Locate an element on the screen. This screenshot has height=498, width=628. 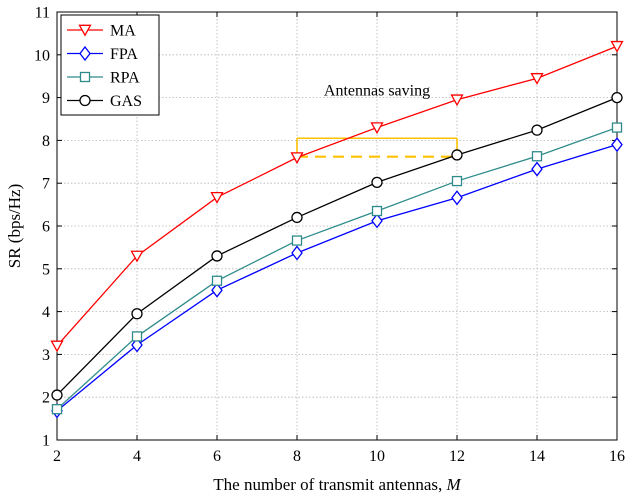
legend-marker-ma is located at coordinates (85, 30).